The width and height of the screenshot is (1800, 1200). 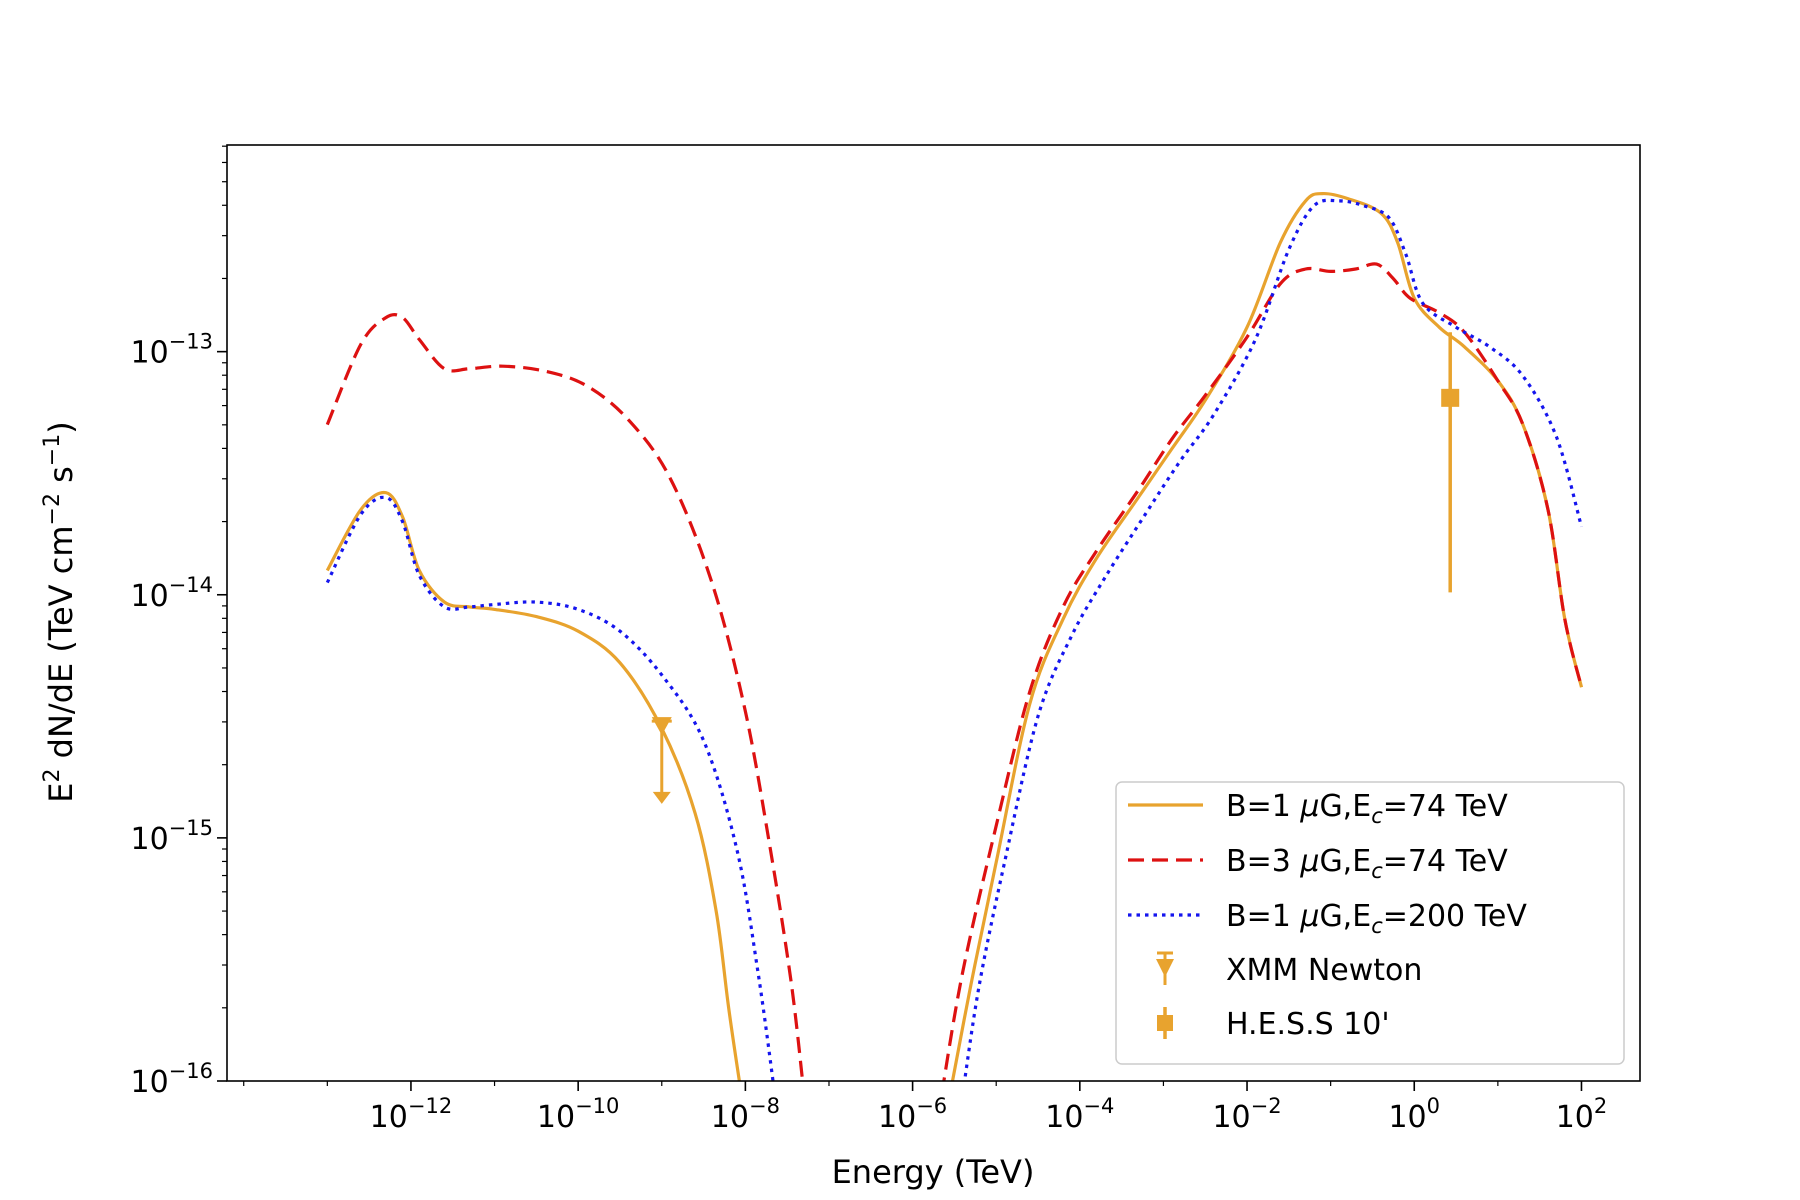 I want to click on x-tick-label: 10⁻², so click(x=1246, y=1114).